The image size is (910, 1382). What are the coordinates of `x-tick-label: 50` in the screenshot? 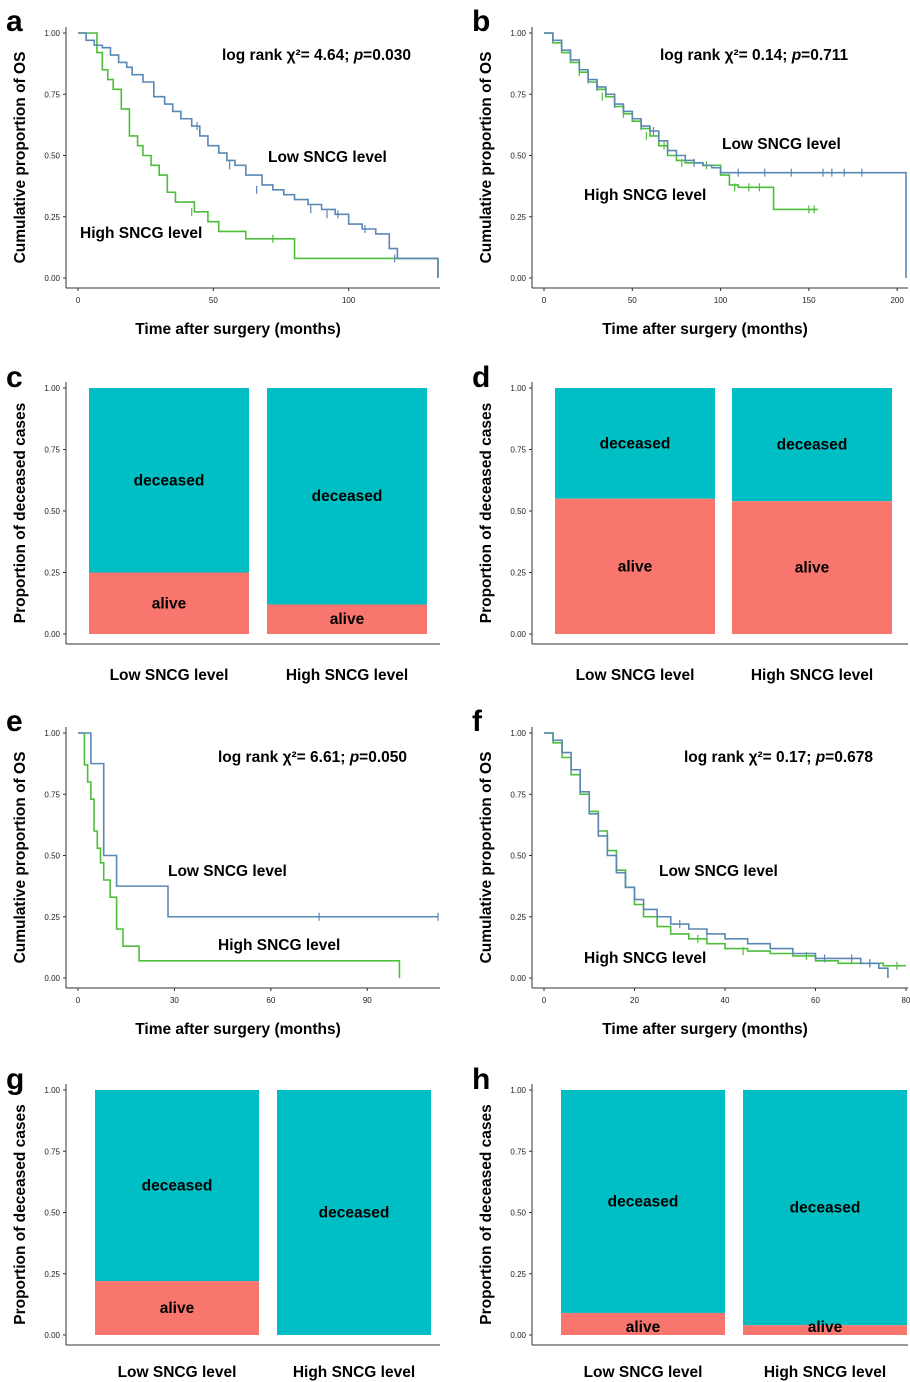 It's located at (632, 300).